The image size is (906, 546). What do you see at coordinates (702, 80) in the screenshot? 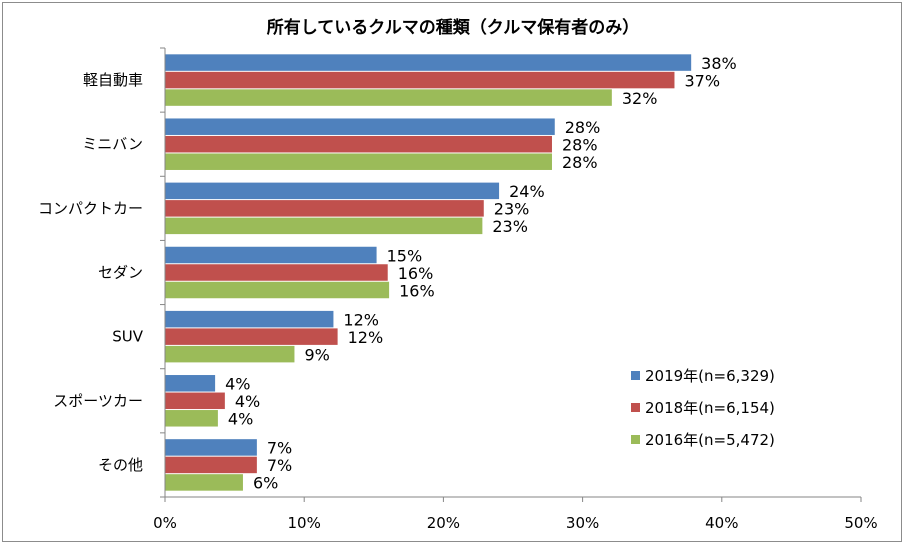
I see `data-label: 37%` at bounding box center [702, 80].